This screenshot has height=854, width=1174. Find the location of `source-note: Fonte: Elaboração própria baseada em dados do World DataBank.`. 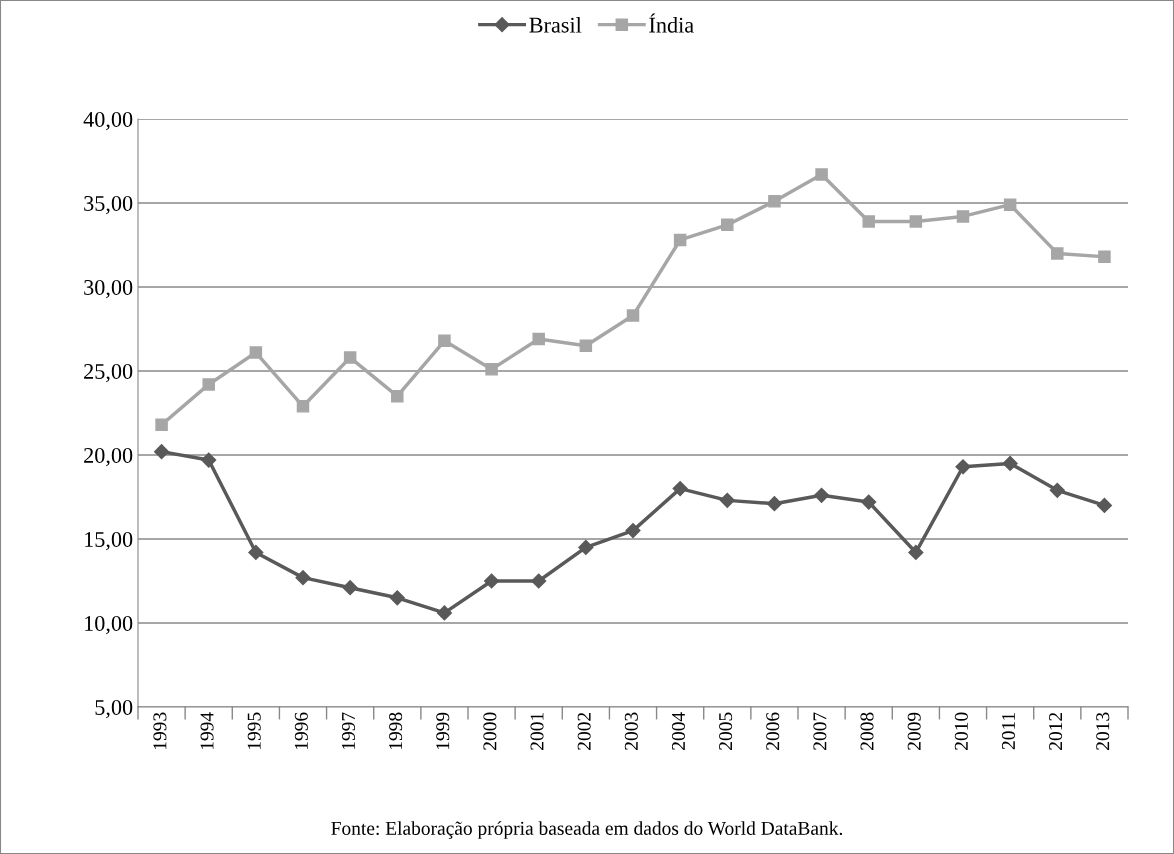

source-note: Fonte: Elaboração própria baseada em dados do World DataBank. is located at coordinates (587, 830).